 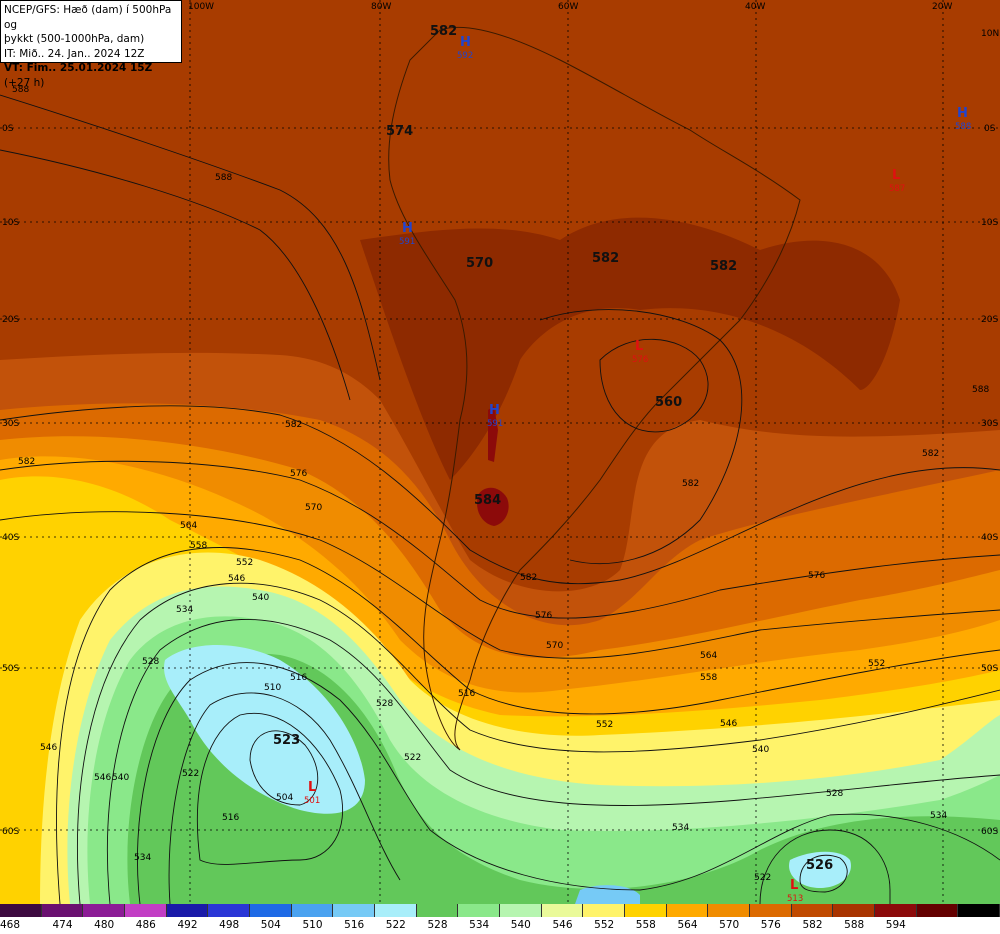 What do you see at coordinates (78, 68) in the screenshot?
I see `valid-time: VT: Fim.. 25.01.2024 15Z` at bounding box center [78, 68].